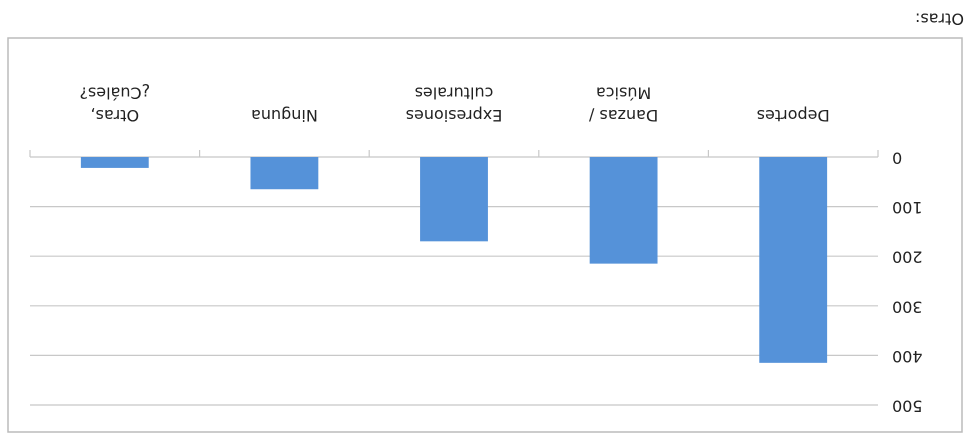  I want to click on y-tick-label: 300, so click(907, 306).